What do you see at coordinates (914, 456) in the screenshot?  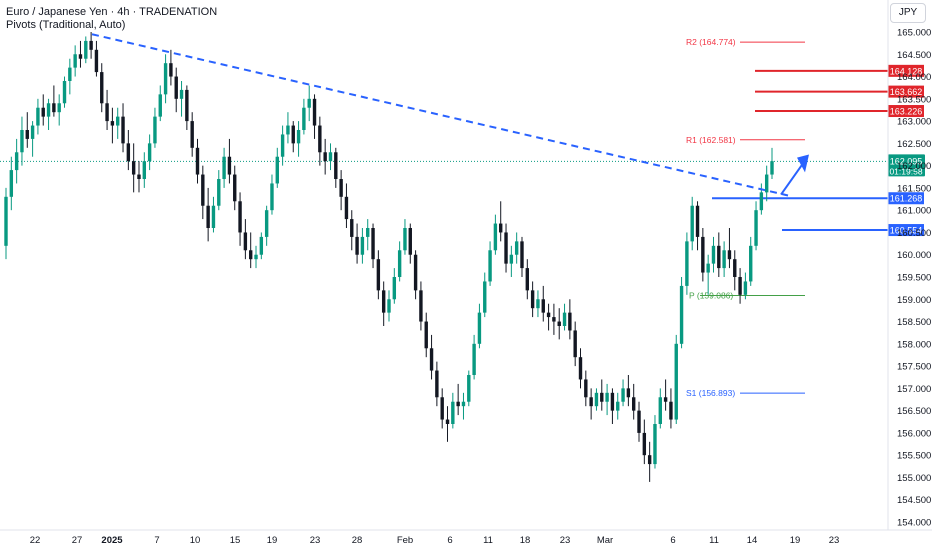 I see `price-tick-label: 155.500` at bounding box center [914, 456].